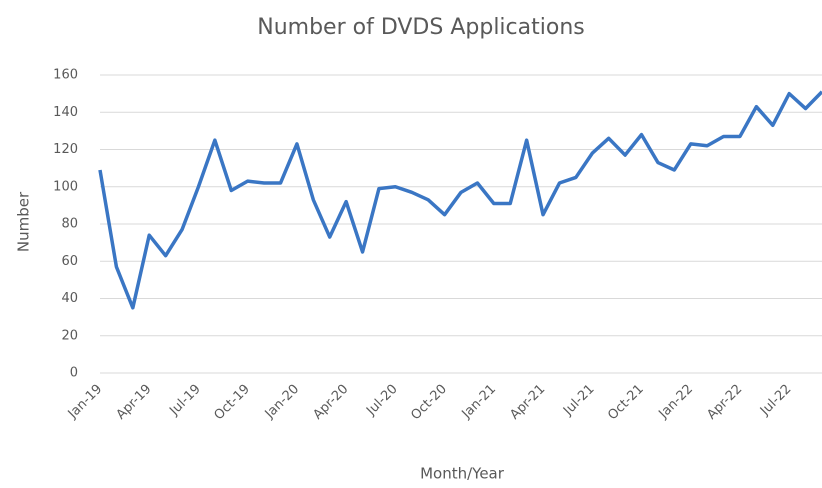 This screenshot has height=488, width=822. I want to click on x-tick-label: Apr-20, so click(330, 402).